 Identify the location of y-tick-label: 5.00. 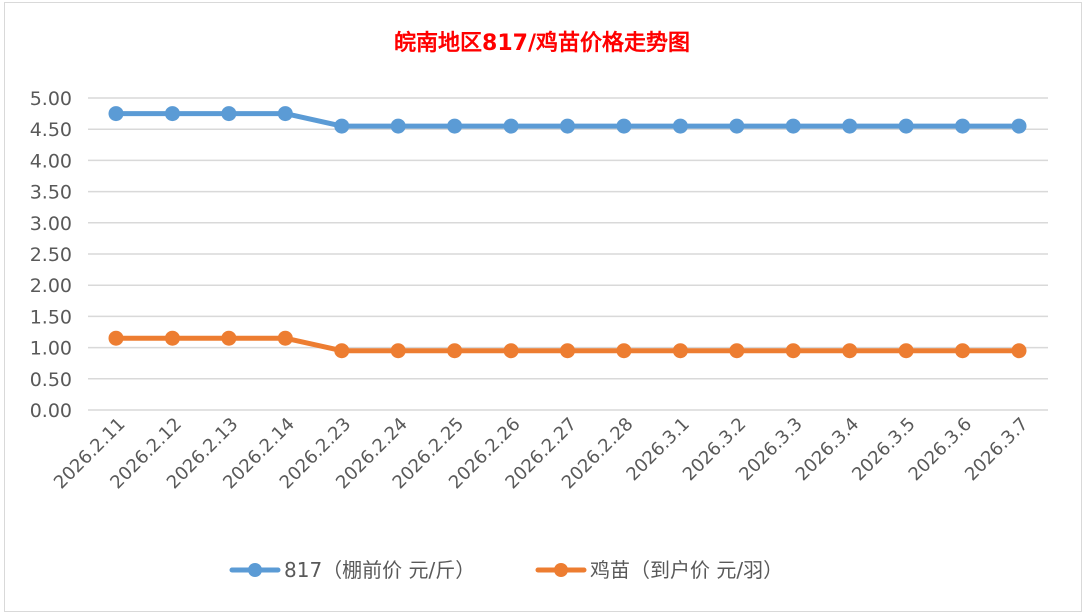
(51, 99).